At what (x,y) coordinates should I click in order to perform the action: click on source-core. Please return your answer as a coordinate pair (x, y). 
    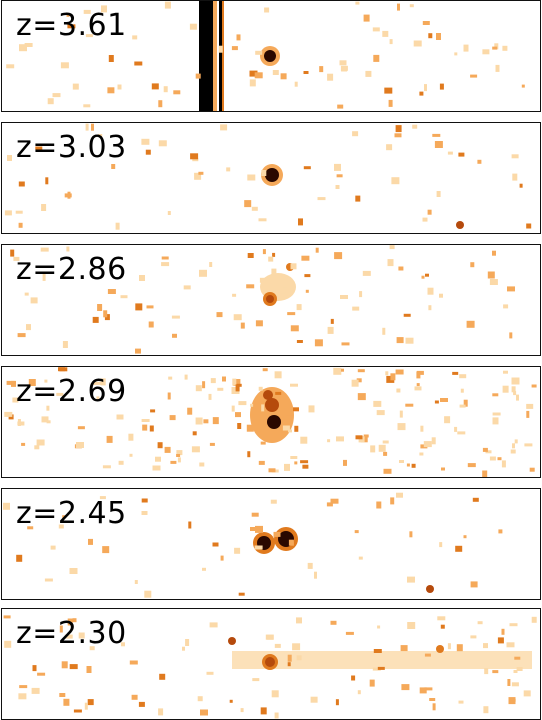
    Looking at the image, I should click on (272, 175).